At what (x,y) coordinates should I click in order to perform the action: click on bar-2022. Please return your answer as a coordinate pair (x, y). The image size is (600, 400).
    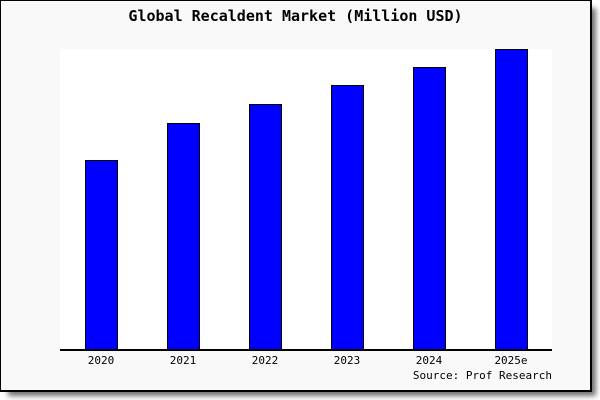
    Looking at the image, I should click on (265, 226).